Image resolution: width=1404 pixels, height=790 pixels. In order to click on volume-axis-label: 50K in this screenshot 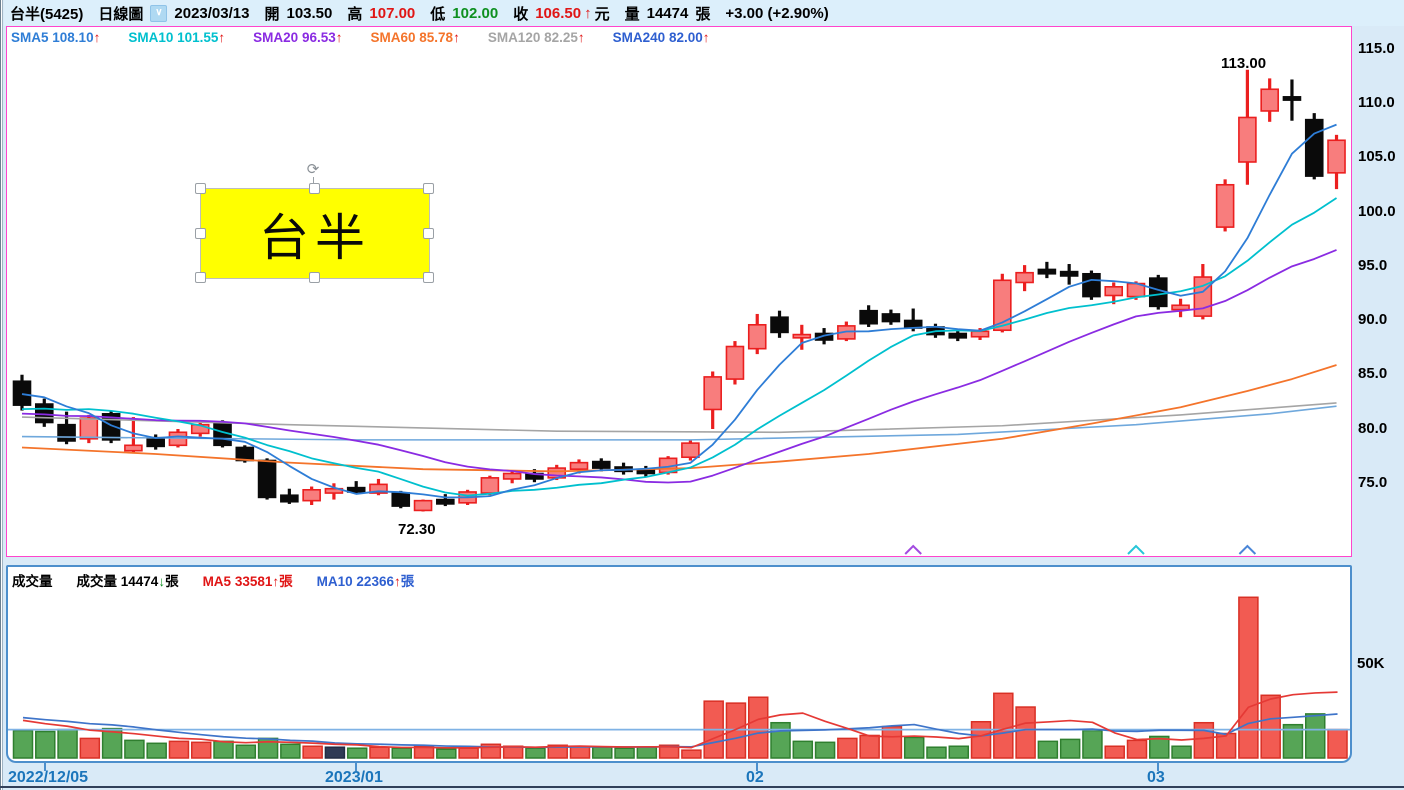, I will do `click(1371, 663)`.